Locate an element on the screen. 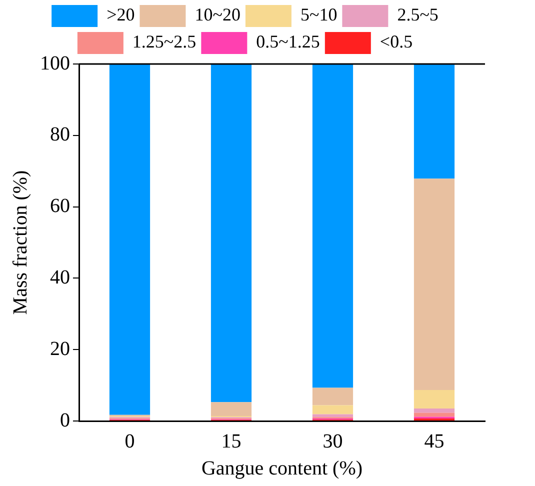 The height and width of the screenshot is (486, 535). x-tick-label: 0 is located at coordinates (129, 441).